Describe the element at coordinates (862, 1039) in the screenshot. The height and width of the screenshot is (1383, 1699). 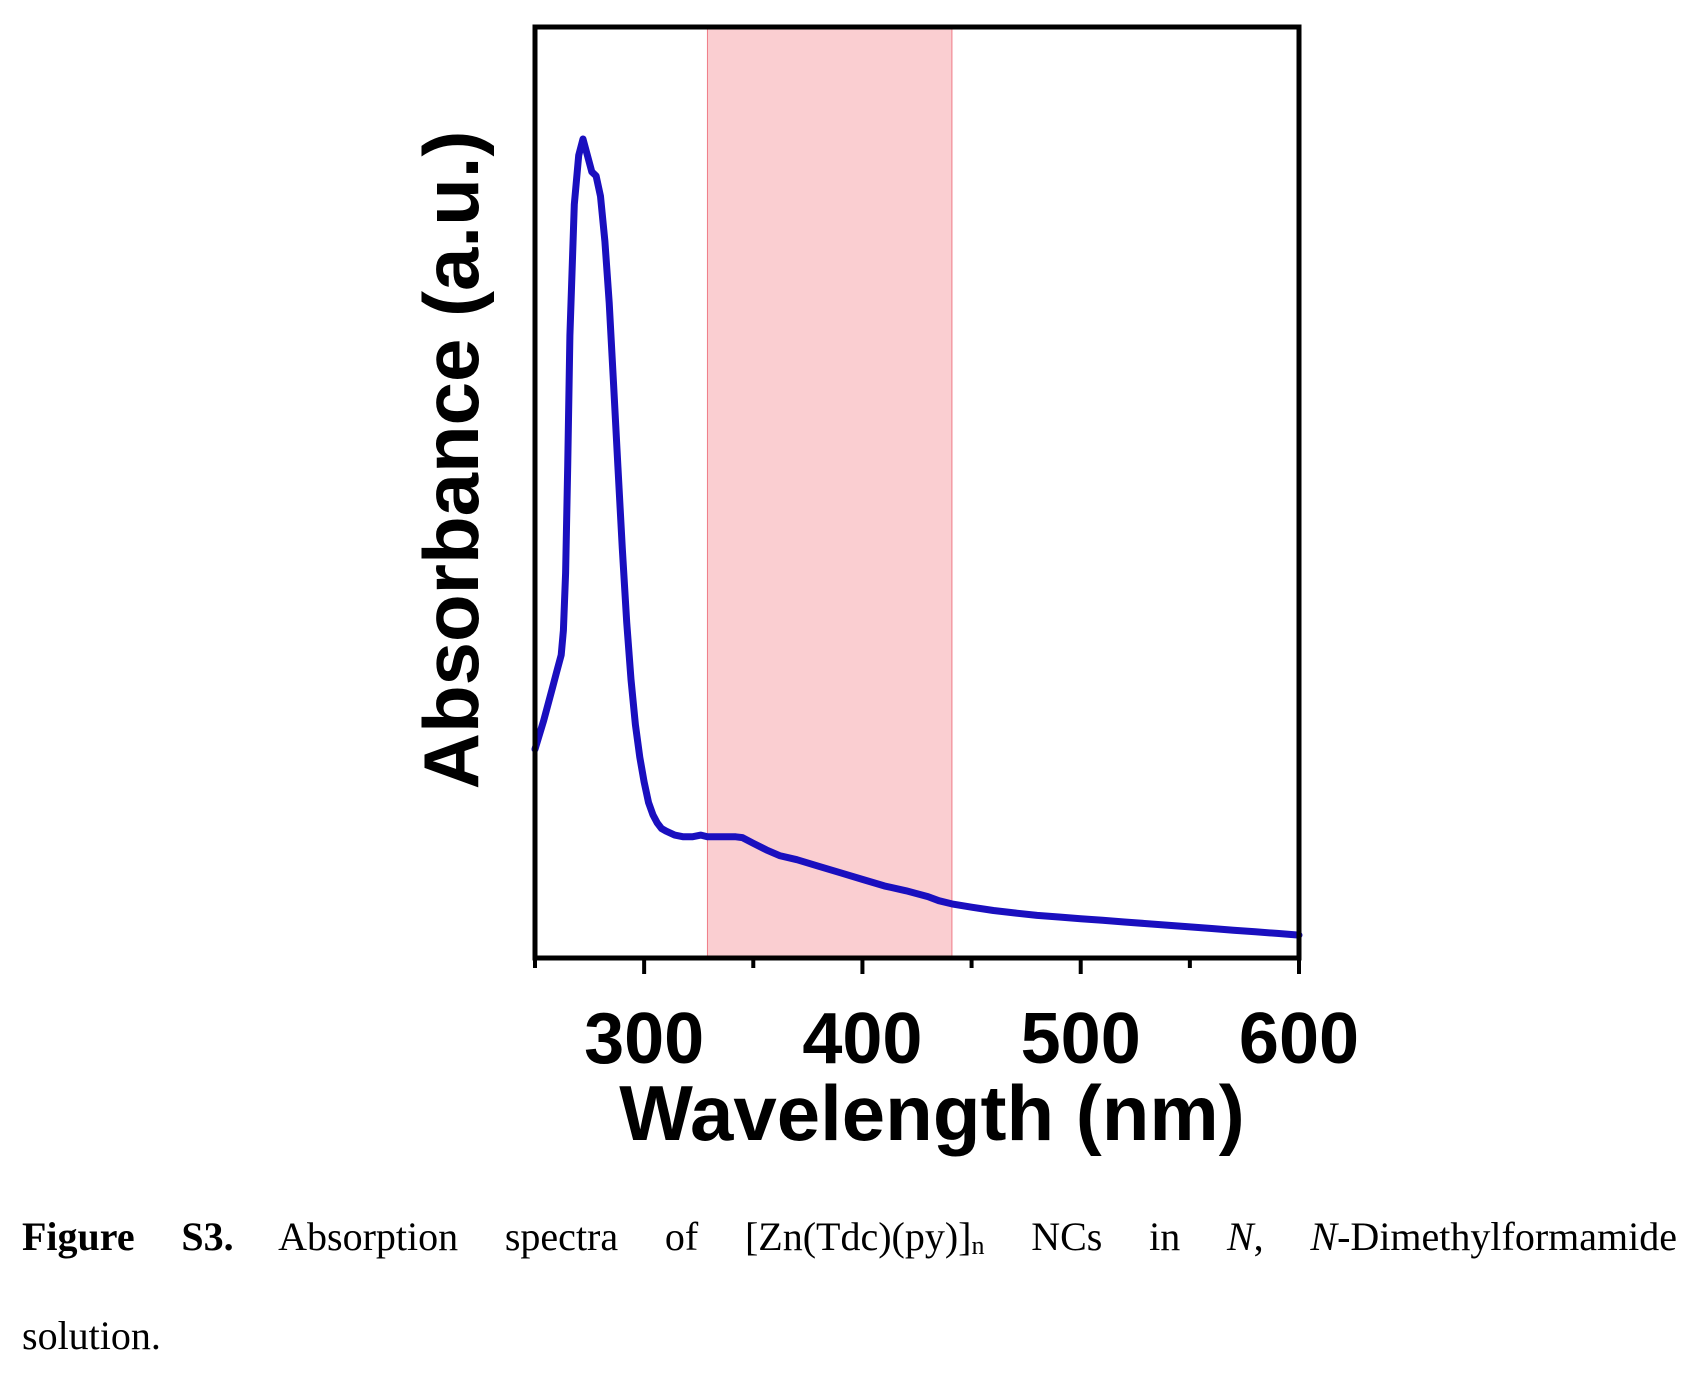
I see `x-tick-label: 400` at that location.